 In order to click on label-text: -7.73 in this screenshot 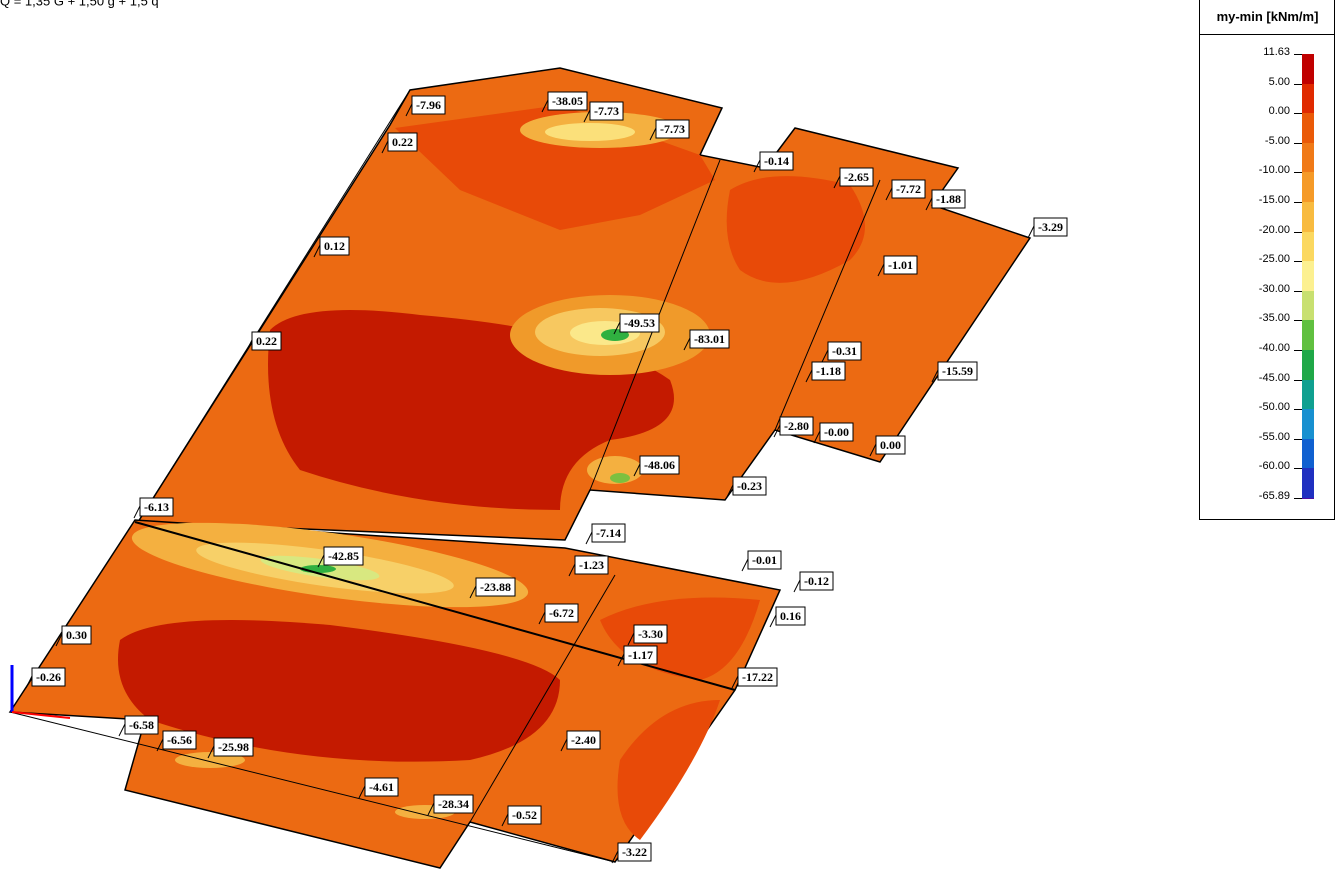, I will do `click(606, 111)`.